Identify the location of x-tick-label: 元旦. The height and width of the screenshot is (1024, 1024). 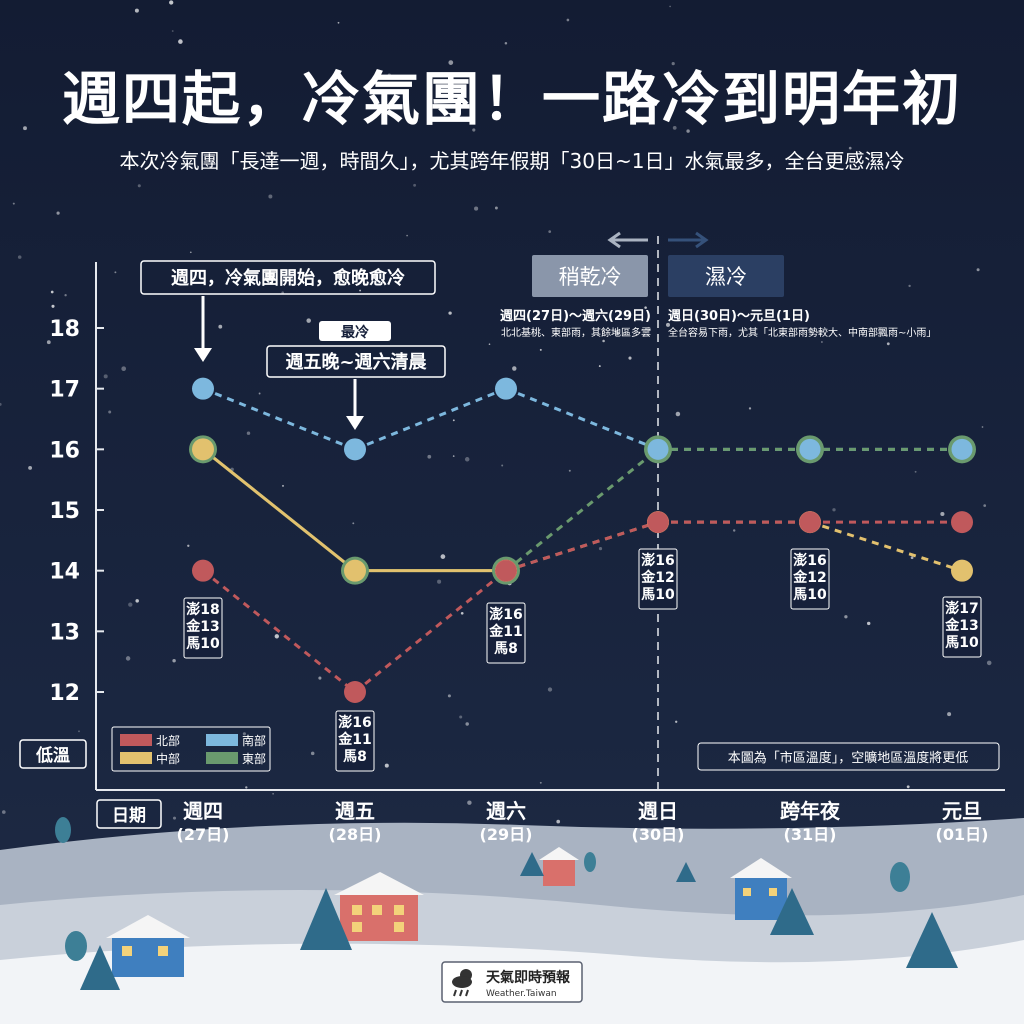
(962, 811).